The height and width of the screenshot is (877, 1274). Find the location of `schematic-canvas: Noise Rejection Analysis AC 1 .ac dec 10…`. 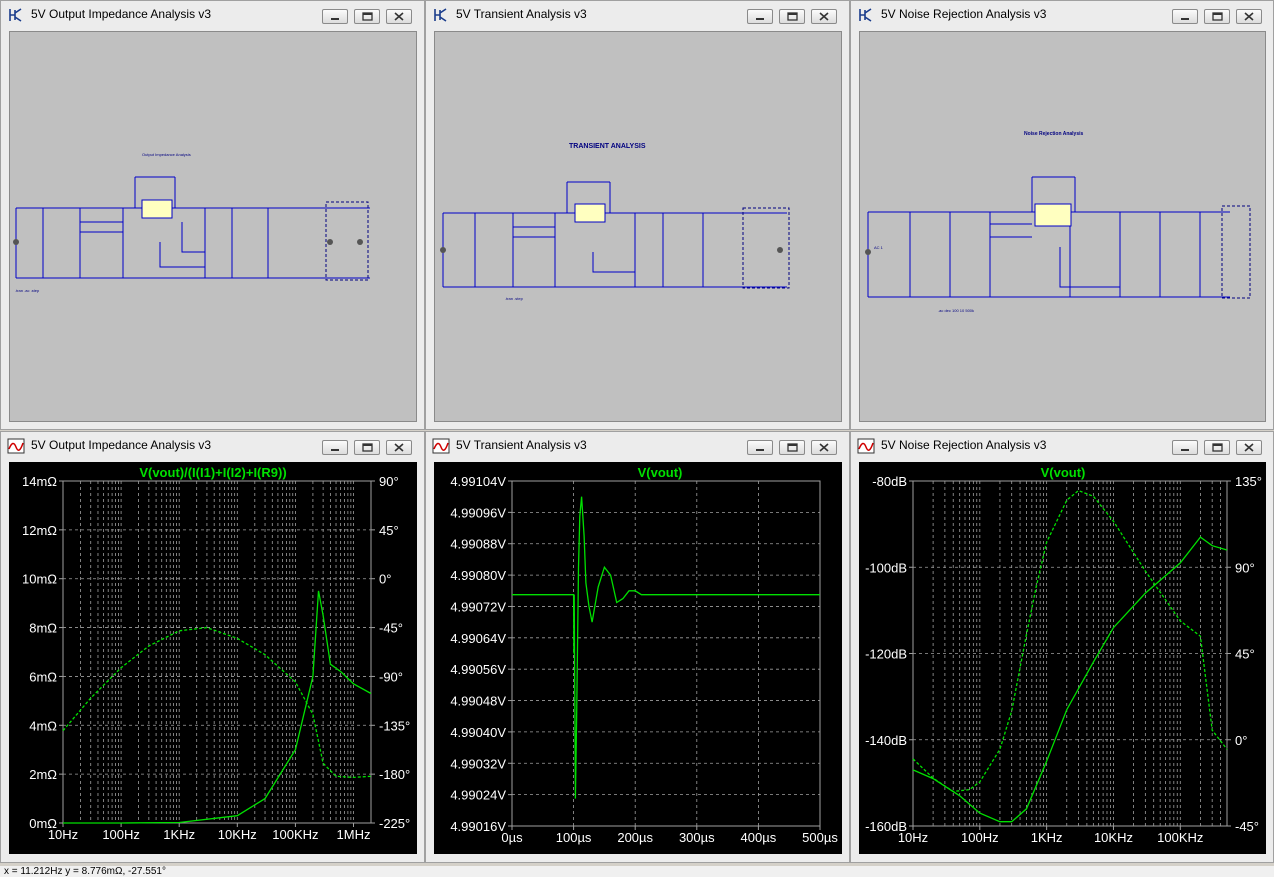

schematic-canvas: Noise Rejection Analysis AC 1 .ac dec 10… is located at coordinates (1062, 226).